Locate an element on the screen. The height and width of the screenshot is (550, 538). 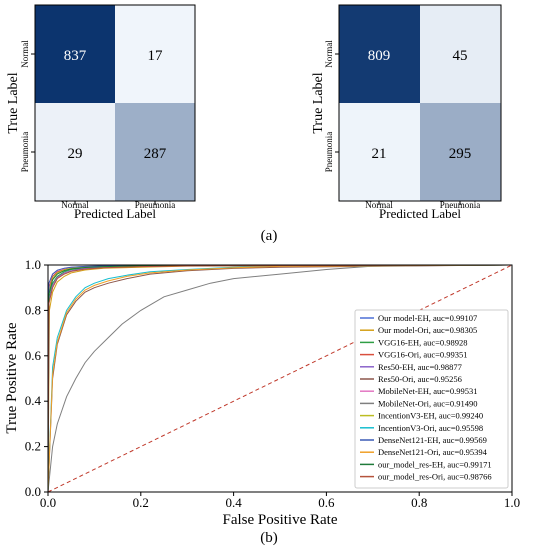
cm-left-value-1-0: 29 is located at coordinates (75, 154).